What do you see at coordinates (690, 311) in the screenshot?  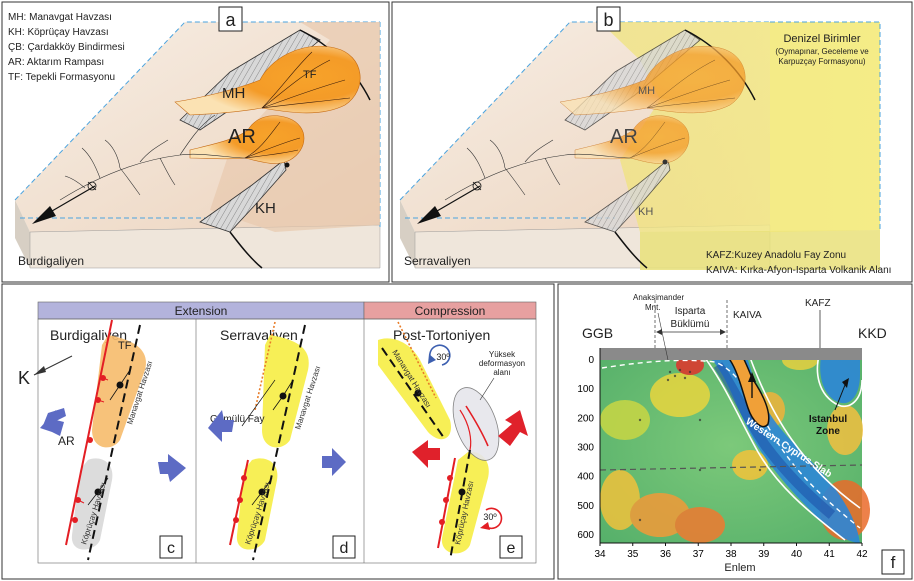 I see `isparta-label-1: Isparta` at bounding box center [690, 311].